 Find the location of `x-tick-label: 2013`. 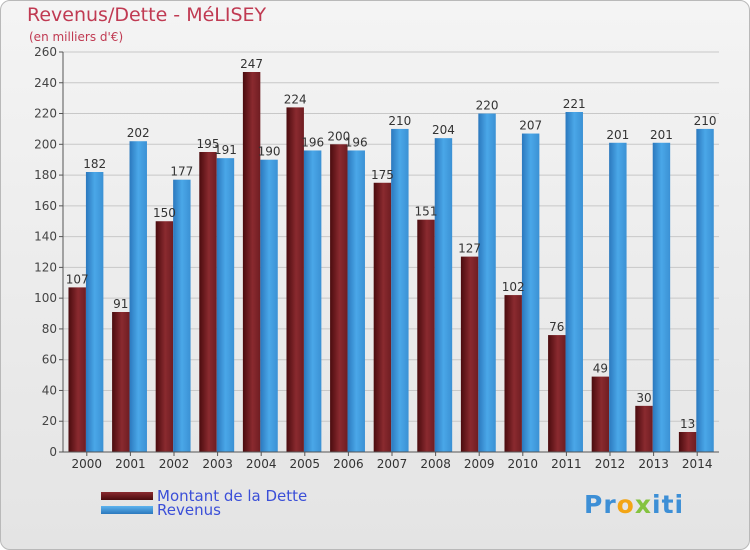

x-tick-label: 2013 is located at coordinates (653, 464).